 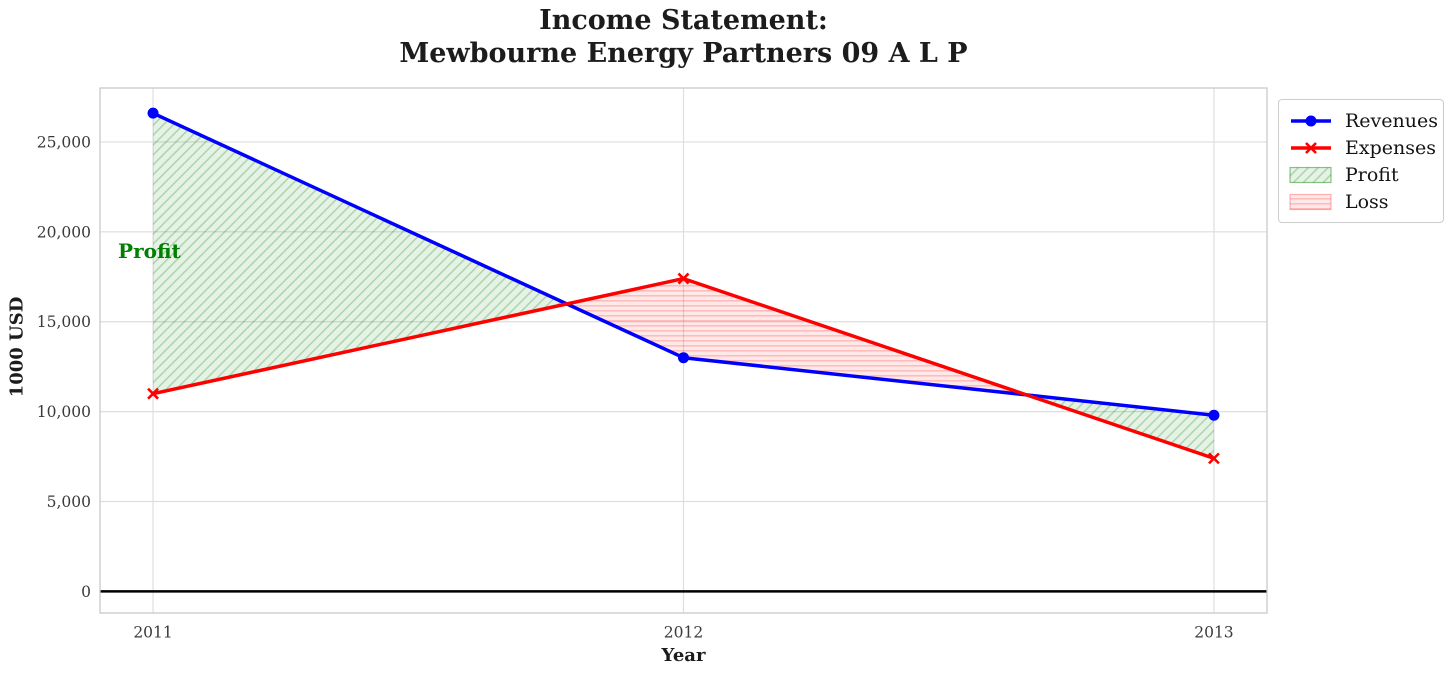 What do you see at coordinates (1310, 201) in the screenshot?
I see `loss-swatch-icon` at bounding box center [1310, 201].